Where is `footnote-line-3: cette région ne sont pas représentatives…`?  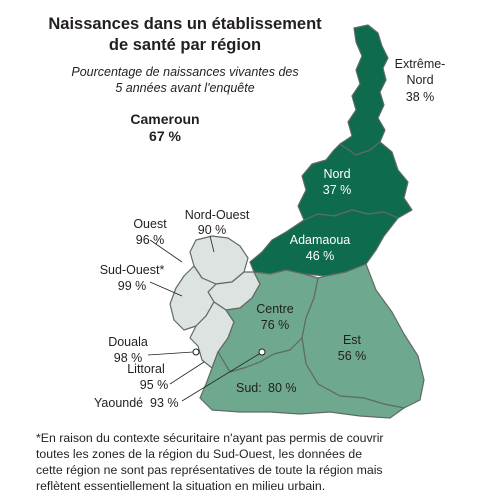 footnote-line-3: cette région ne sont pas représentatives… is located at coordinates (256, 470).